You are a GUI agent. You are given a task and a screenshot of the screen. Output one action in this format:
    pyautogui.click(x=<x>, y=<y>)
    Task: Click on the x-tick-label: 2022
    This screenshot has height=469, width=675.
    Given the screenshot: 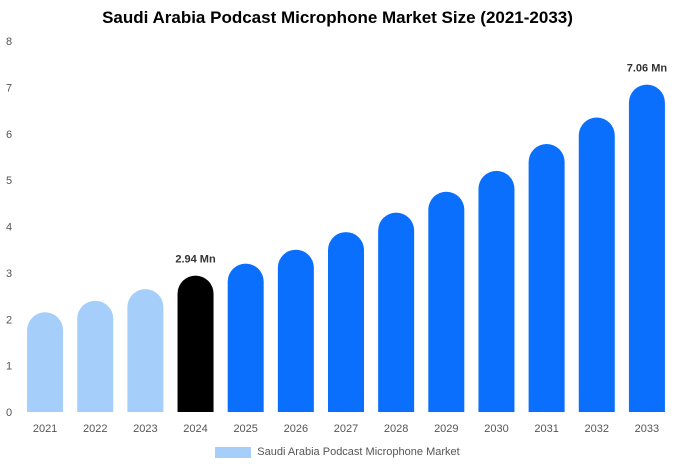 What is the action you would take?
    pyautogui.click(x=95, y=429)
    